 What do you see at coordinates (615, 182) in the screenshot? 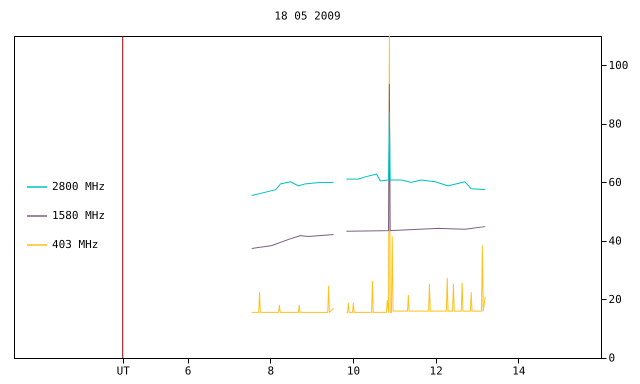
I see `y-tick-label: 60` at bounding box center [615, 182].